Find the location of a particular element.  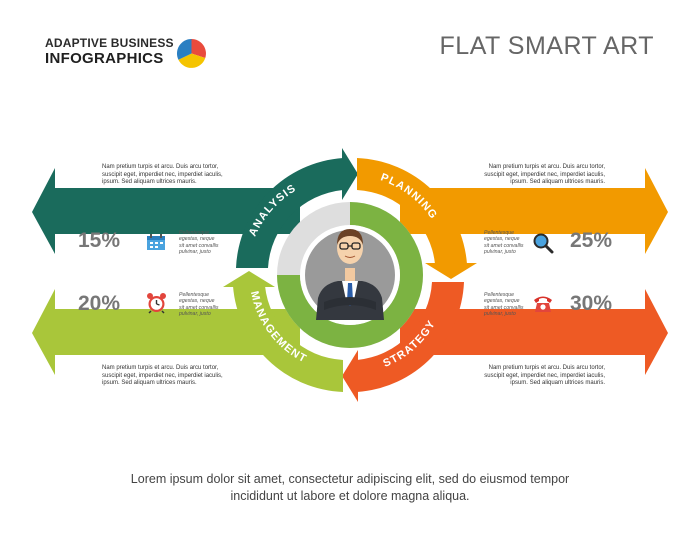

pie-logo-icon is located at coordinates (191, 53).